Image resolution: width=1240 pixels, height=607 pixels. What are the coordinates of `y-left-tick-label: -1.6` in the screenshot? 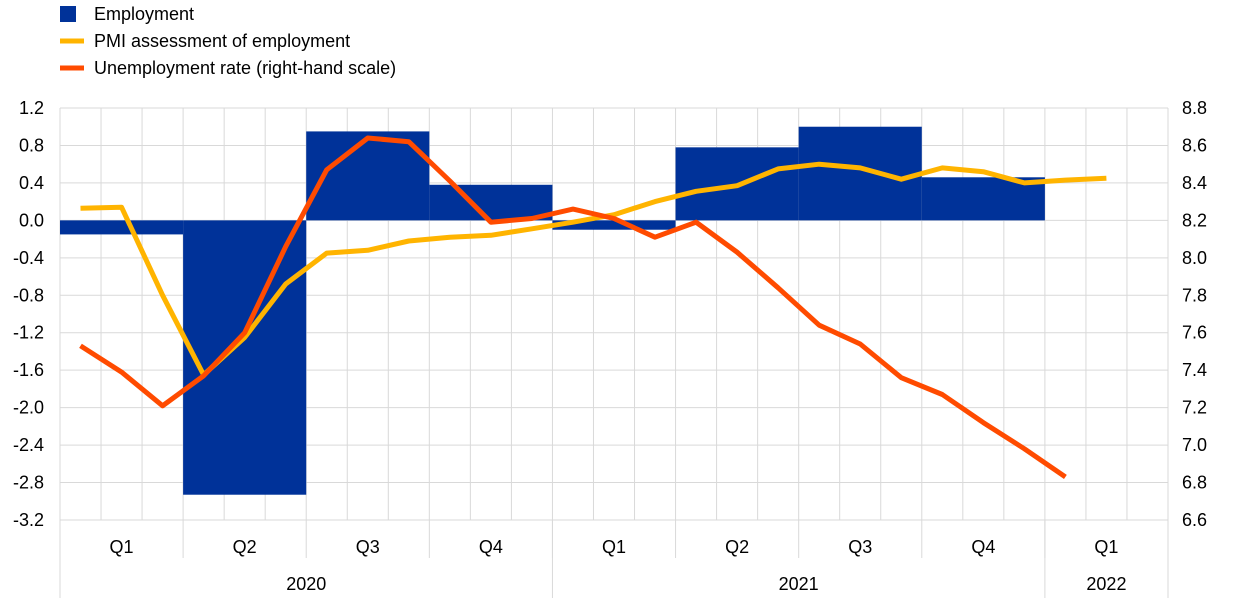 It's located at (28, 370).